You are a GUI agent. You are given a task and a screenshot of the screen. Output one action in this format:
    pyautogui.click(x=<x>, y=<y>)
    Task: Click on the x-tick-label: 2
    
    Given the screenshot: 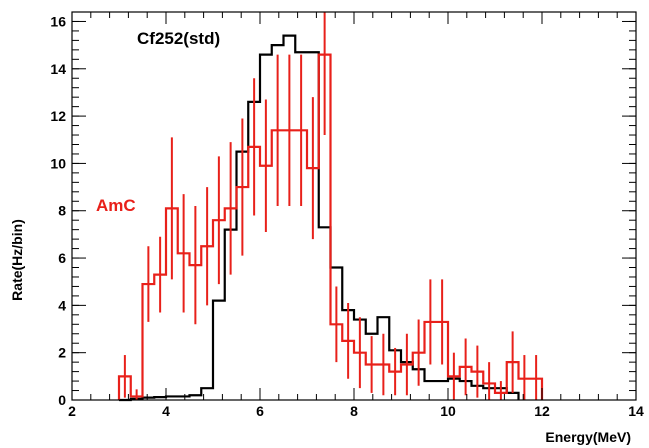 What is the action you would take?
    pyautogui.click(x=72, y=411)
    